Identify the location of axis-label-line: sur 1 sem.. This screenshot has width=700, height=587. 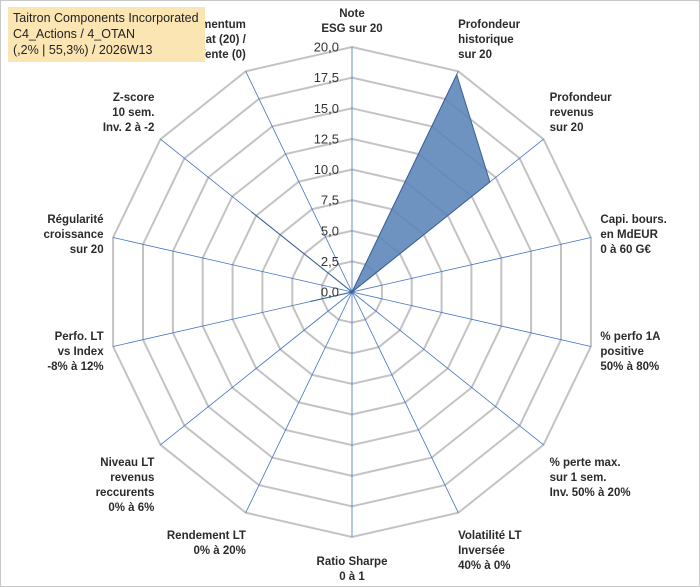
(578, 478).